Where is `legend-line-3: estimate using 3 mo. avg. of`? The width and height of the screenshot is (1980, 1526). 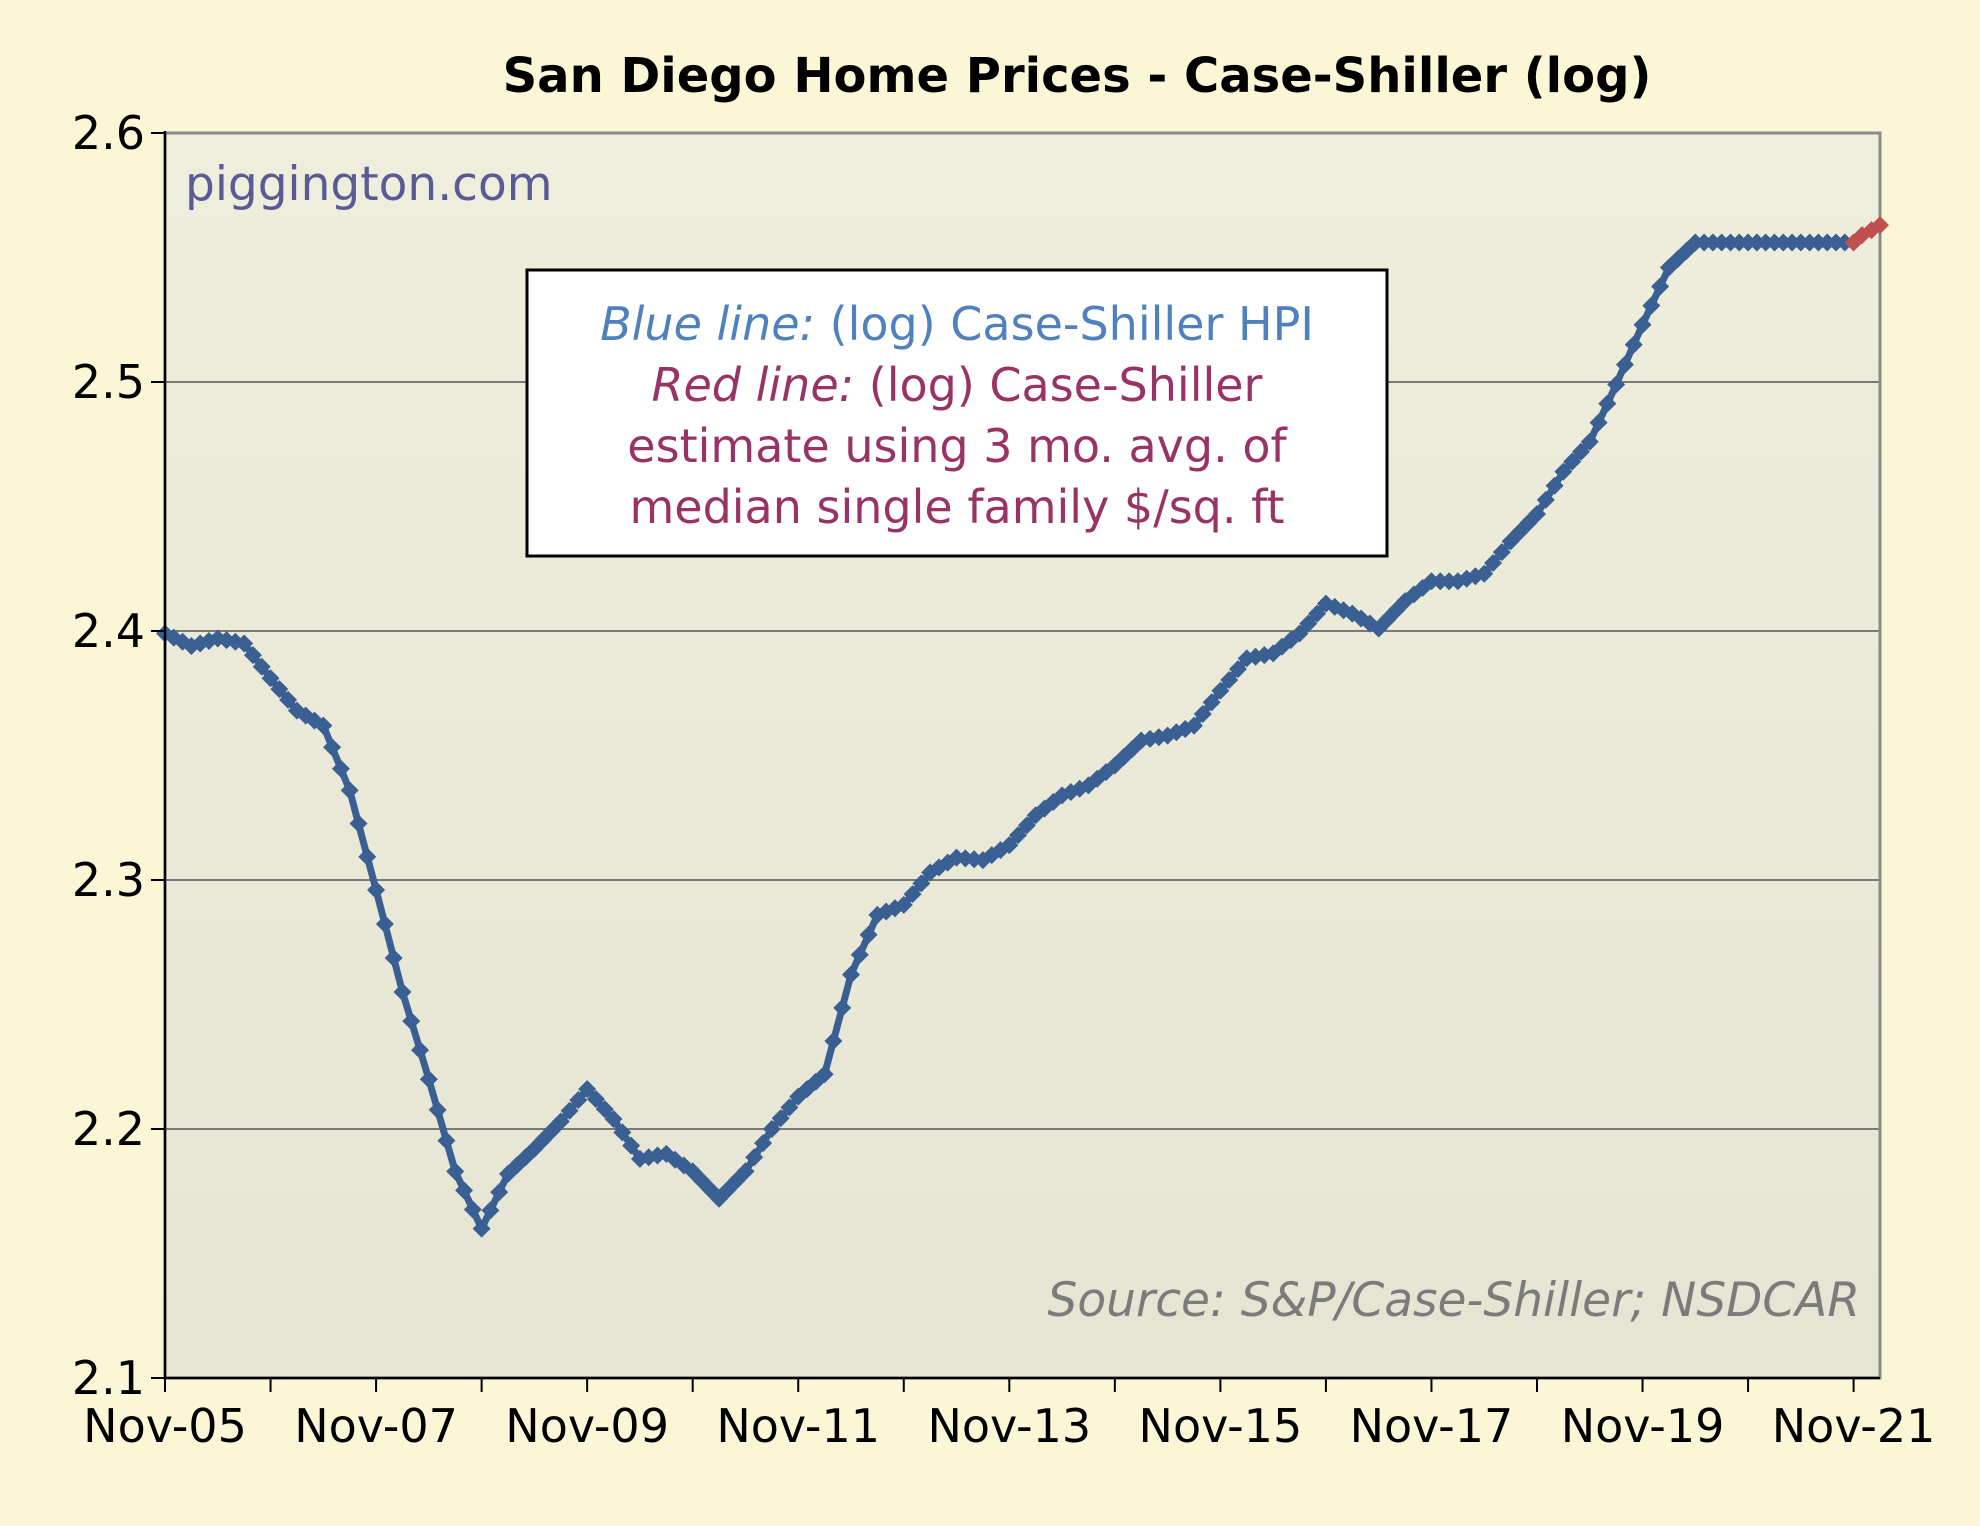 legend-line-3: estimate using 3 mo. avg. of is located at coordinates (957, 446).